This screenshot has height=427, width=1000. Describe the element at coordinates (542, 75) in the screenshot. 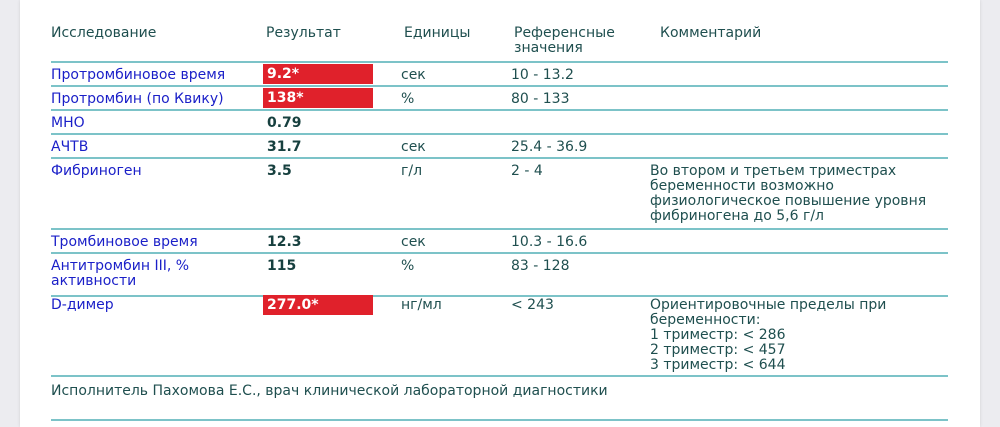

I see `reference-range: 10 - 13.2` at that location.